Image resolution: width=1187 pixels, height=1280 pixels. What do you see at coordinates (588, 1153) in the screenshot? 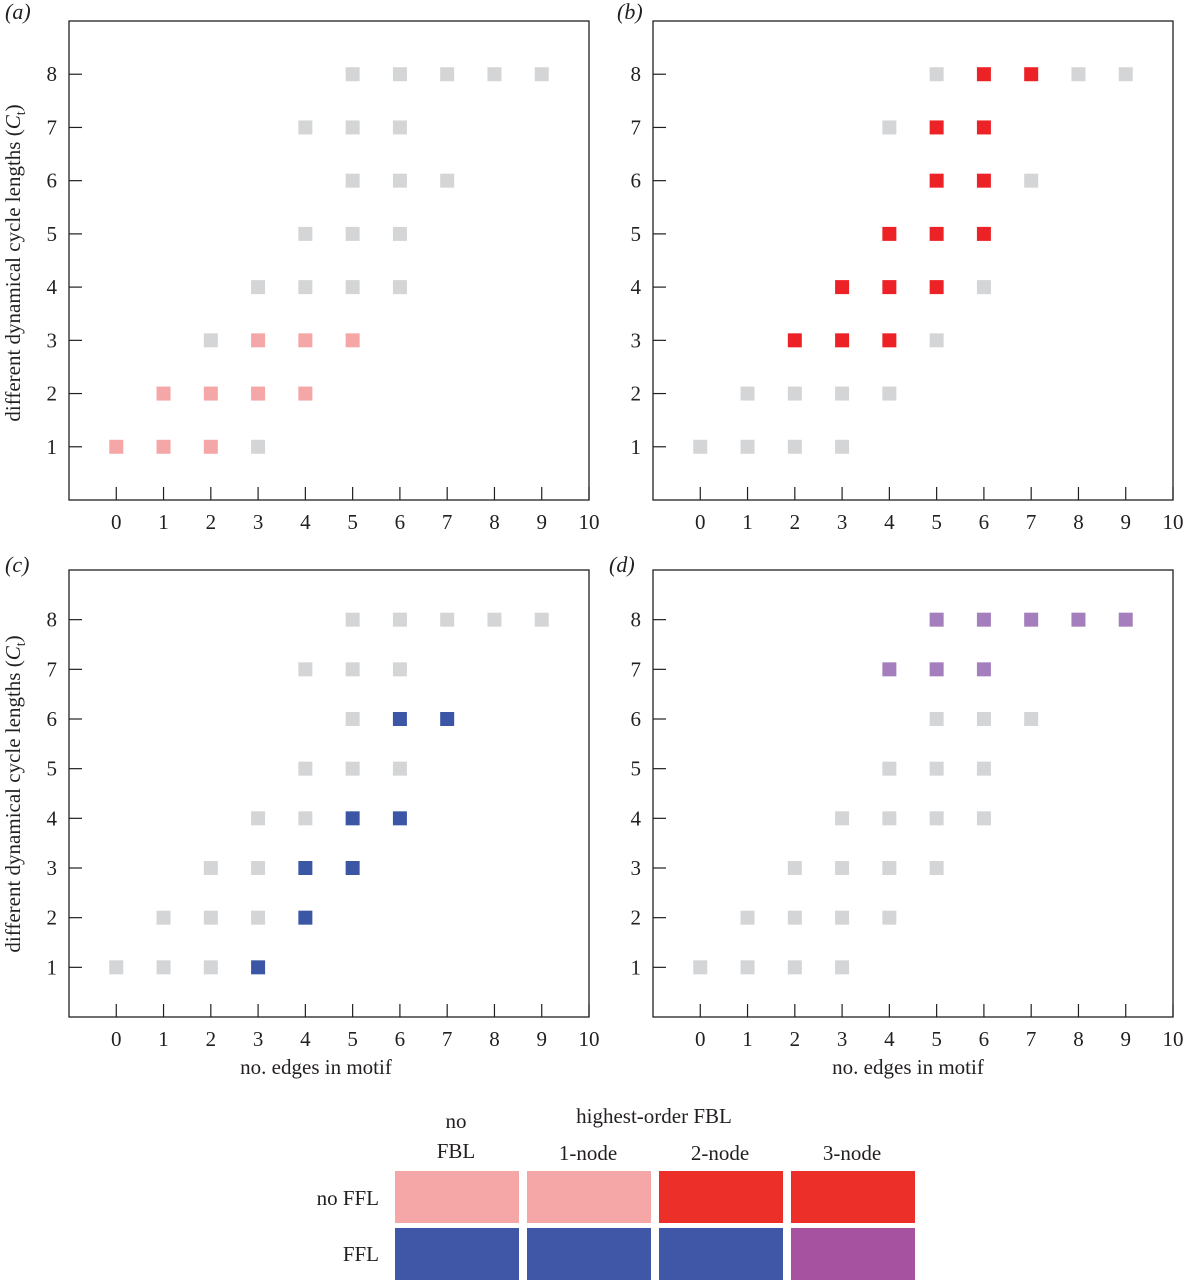
I see `legend-col-header-1-node: 1-node` at bounding box center [588, 1153].